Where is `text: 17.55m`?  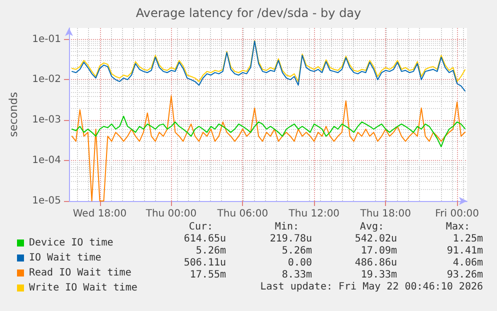 text: 17.55m is located at coordinates (208, 275).